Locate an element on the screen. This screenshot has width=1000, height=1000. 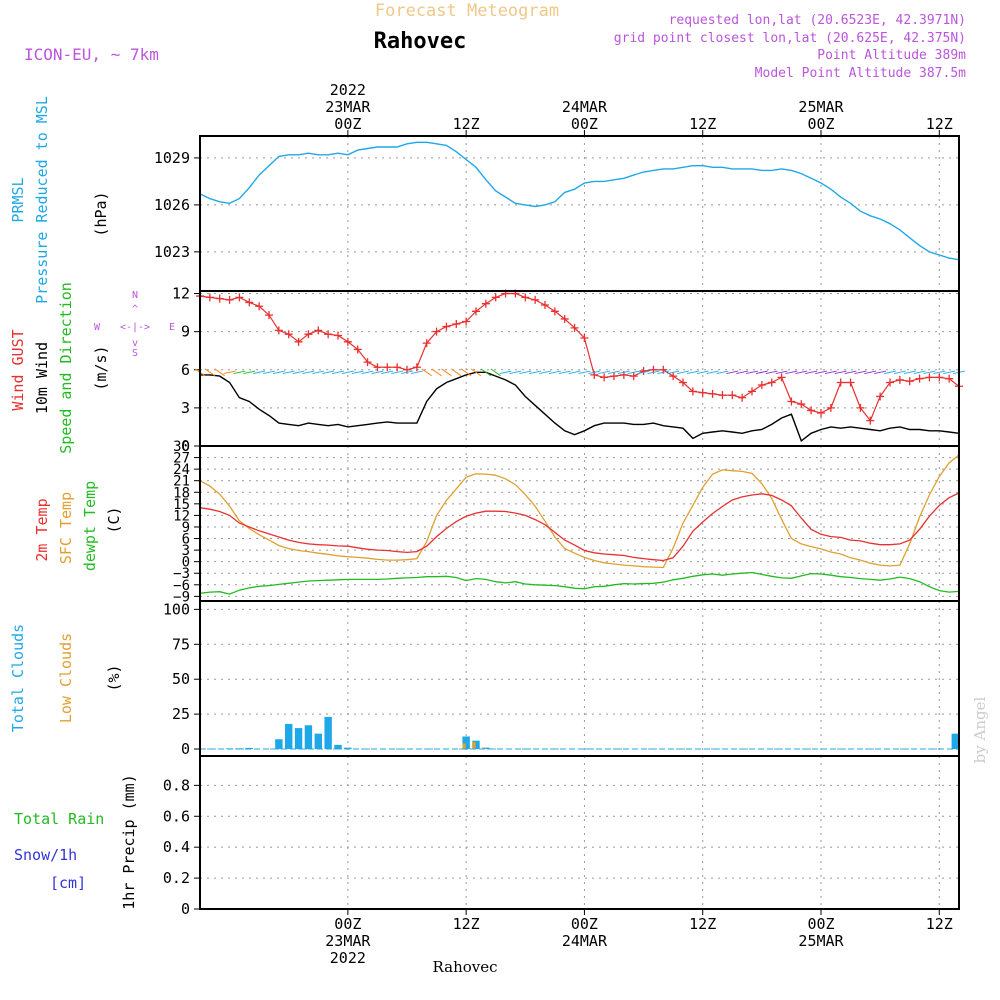
y-tick-label: 100 is located at coordinates (176, 609).